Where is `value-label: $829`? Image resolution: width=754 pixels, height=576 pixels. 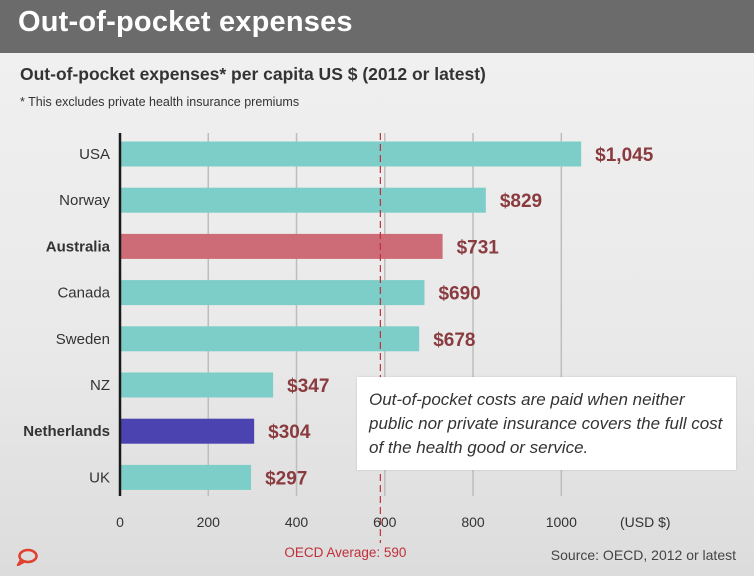
value-label: $829 is located at coordinates (521, 201).